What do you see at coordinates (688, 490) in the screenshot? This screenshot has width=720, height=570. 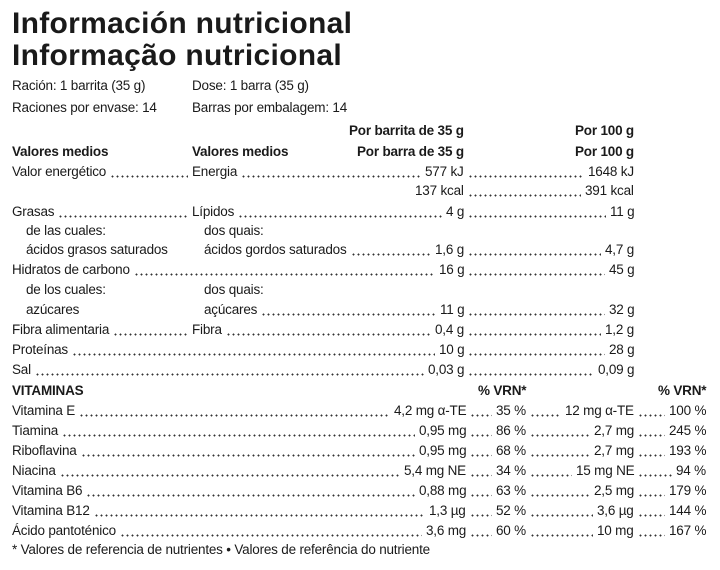 I see `vitamin-100g-pct: 179 %` at bounding box center [688, 490].